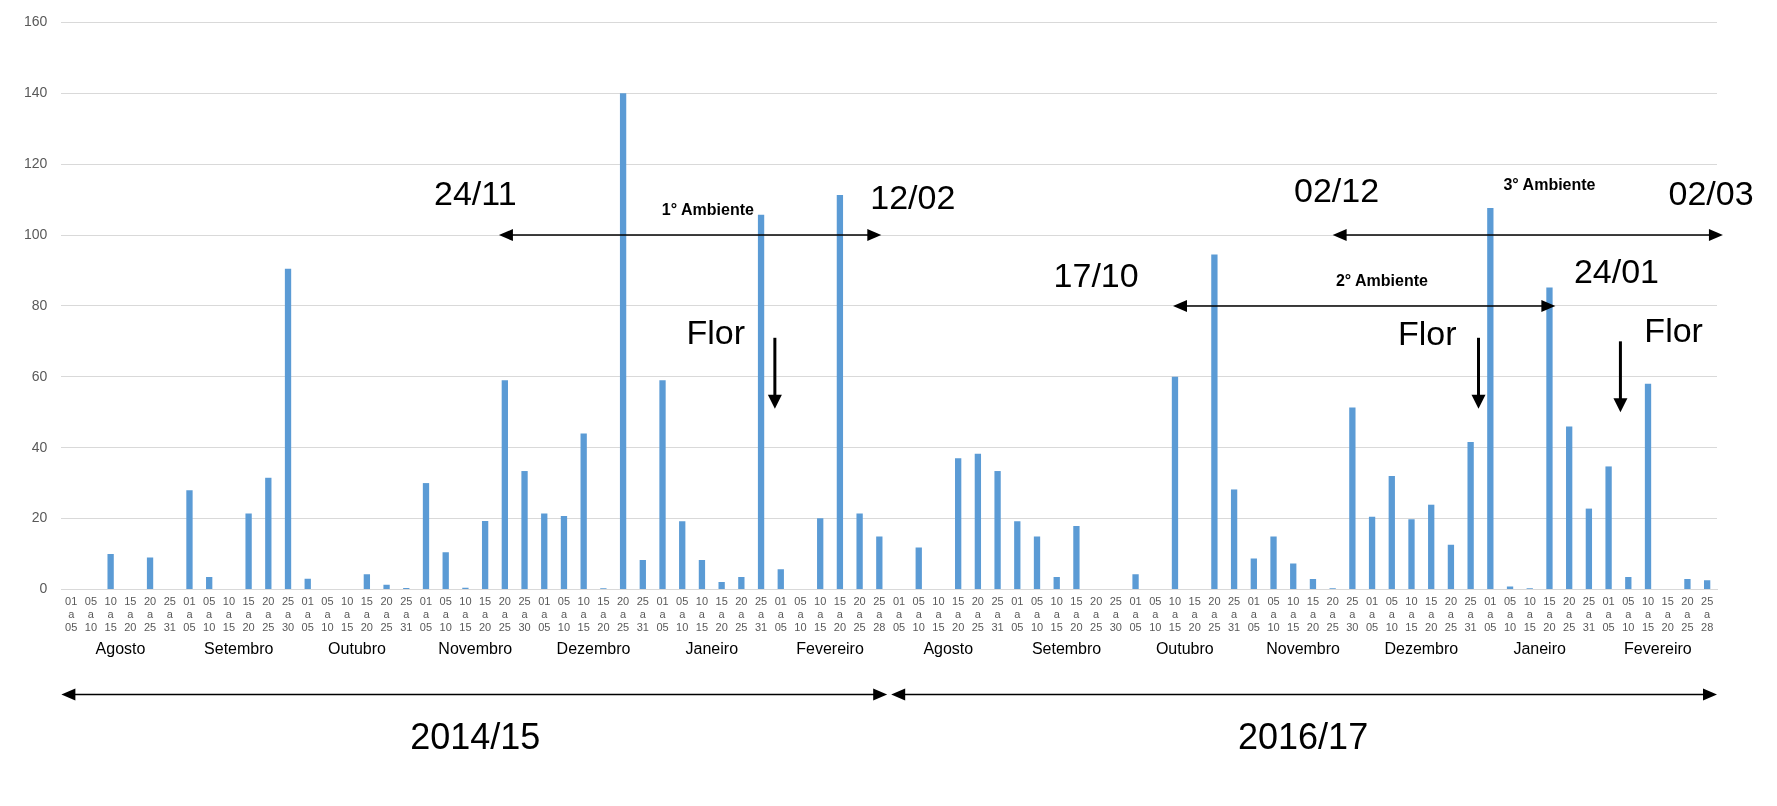 Image resolution: width=1777 pixels, height=806 pixels. What do you see at coordinates (1421, 648) in the screenshot?
I see `text: Dezembro` at bounding box center [1421, 648].